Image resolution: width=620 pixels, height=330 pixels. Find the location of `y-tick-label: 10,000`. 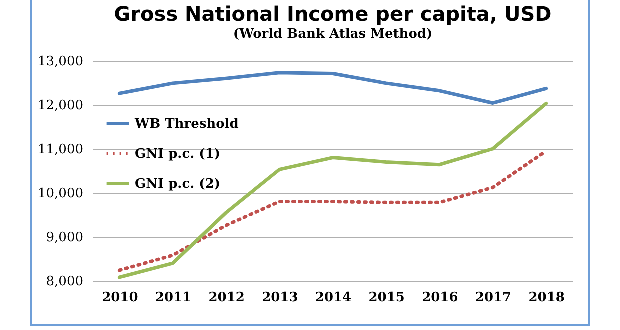

y-tick-label: 10,000 is located at coordinates (61, 194).